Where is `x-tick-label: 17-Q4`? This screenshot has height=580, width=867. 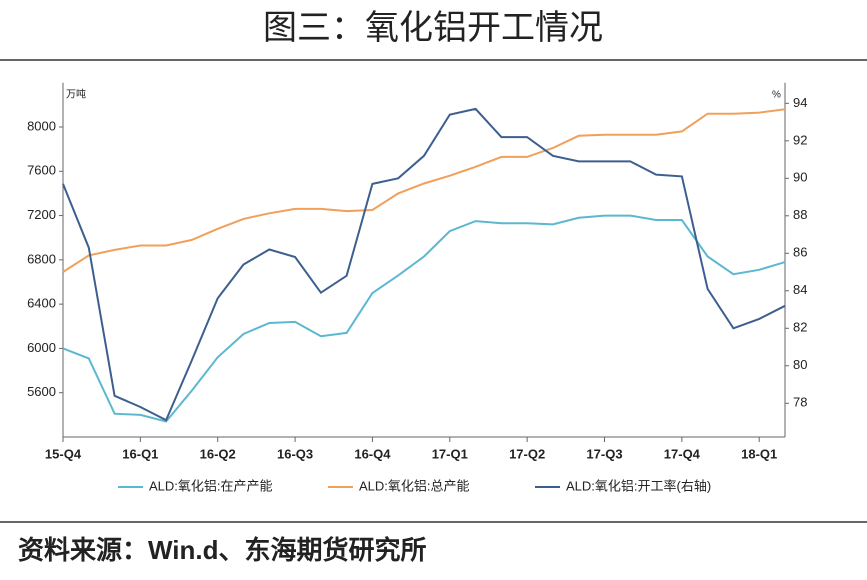 x-tick-label: 17-Q4 is located at coordinates (682, 453).